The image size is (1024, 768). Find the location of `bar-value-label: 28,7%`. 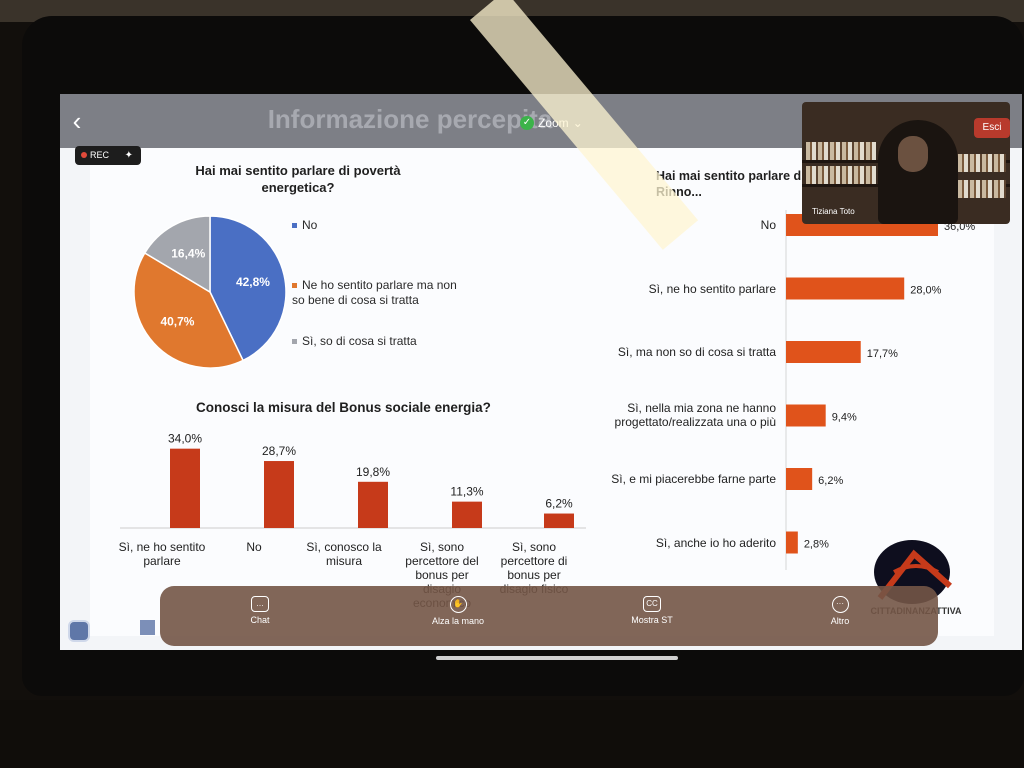

bar-value-label: 28,7% is located at coordinates (279, 451).